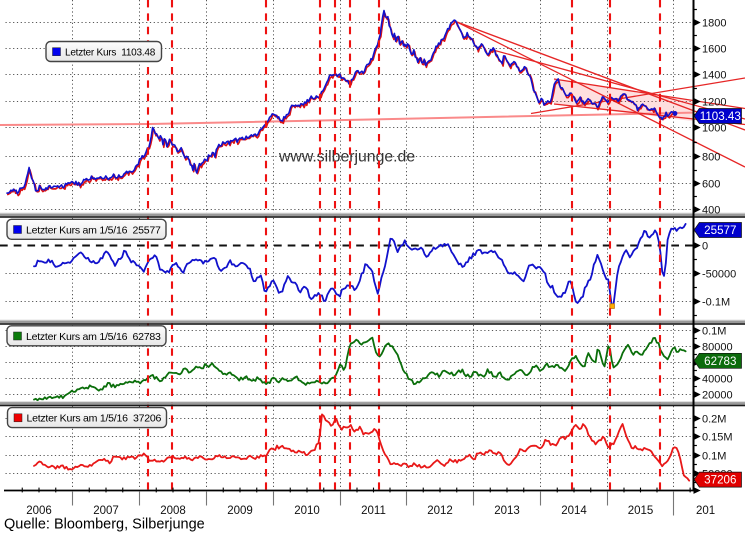 This screenshot has width=745, height=542. Describe the element at coordinates (240, 511) in the screenshot. I see `svg-text: 2009` at that location.